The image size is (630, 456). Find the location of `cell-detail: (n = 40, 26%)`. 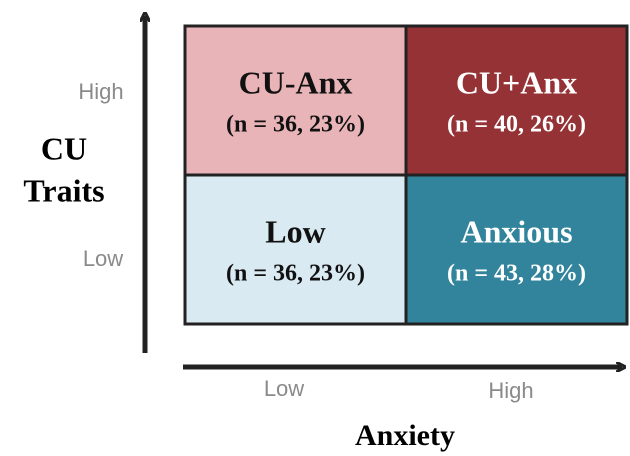

cell-detail: (n = 40, 26%) is located at coordinates (516, 125).